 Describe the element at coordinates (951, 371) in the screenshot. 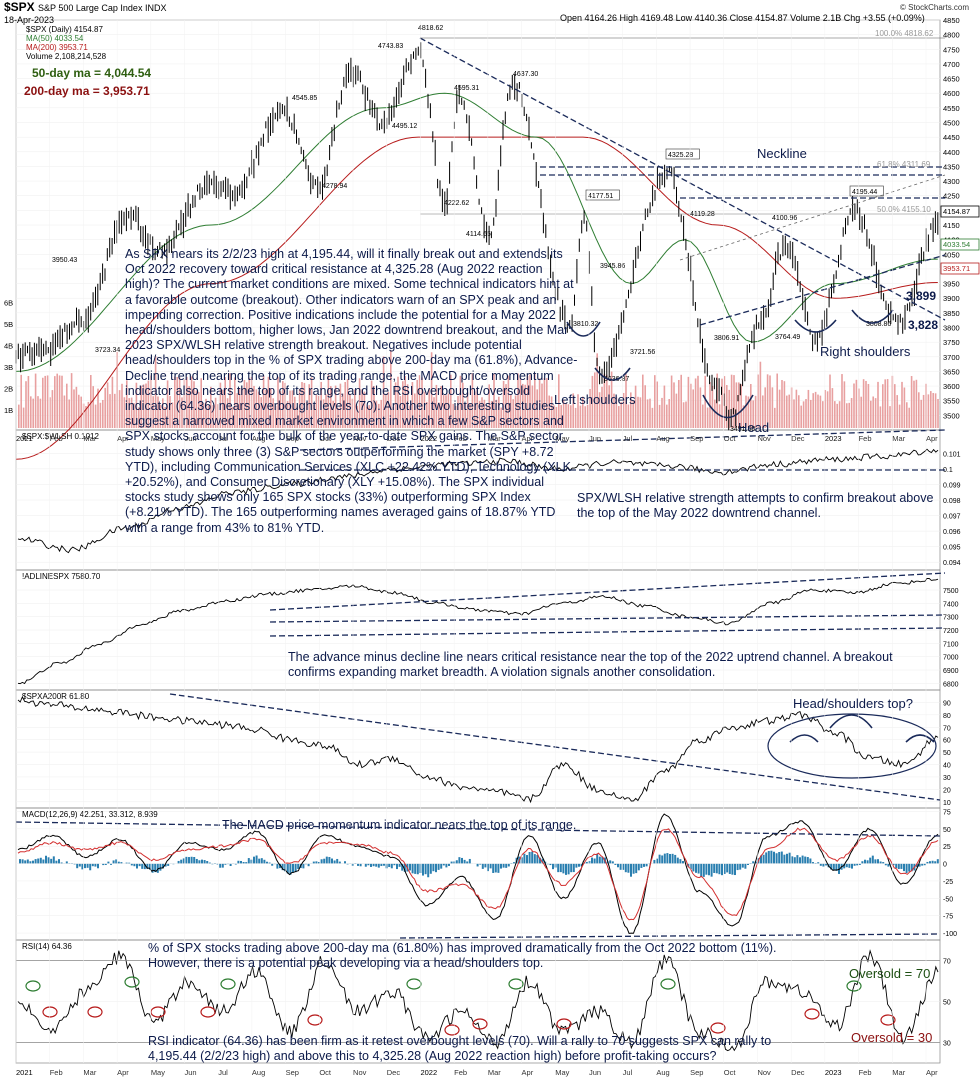

I see `price-y-tick: 3650` at that location.